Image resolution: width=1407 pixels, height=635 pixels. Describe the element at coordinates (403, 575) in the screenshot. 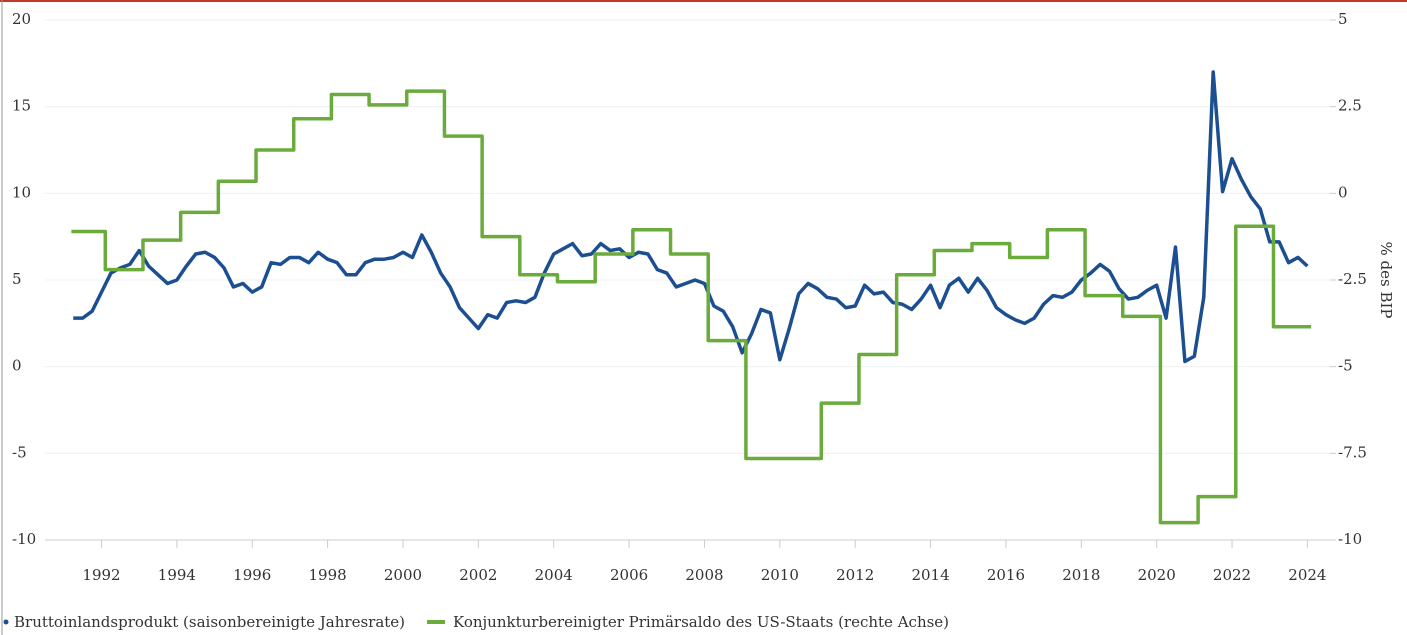

I see `x-tick-label: 2000` at that location.